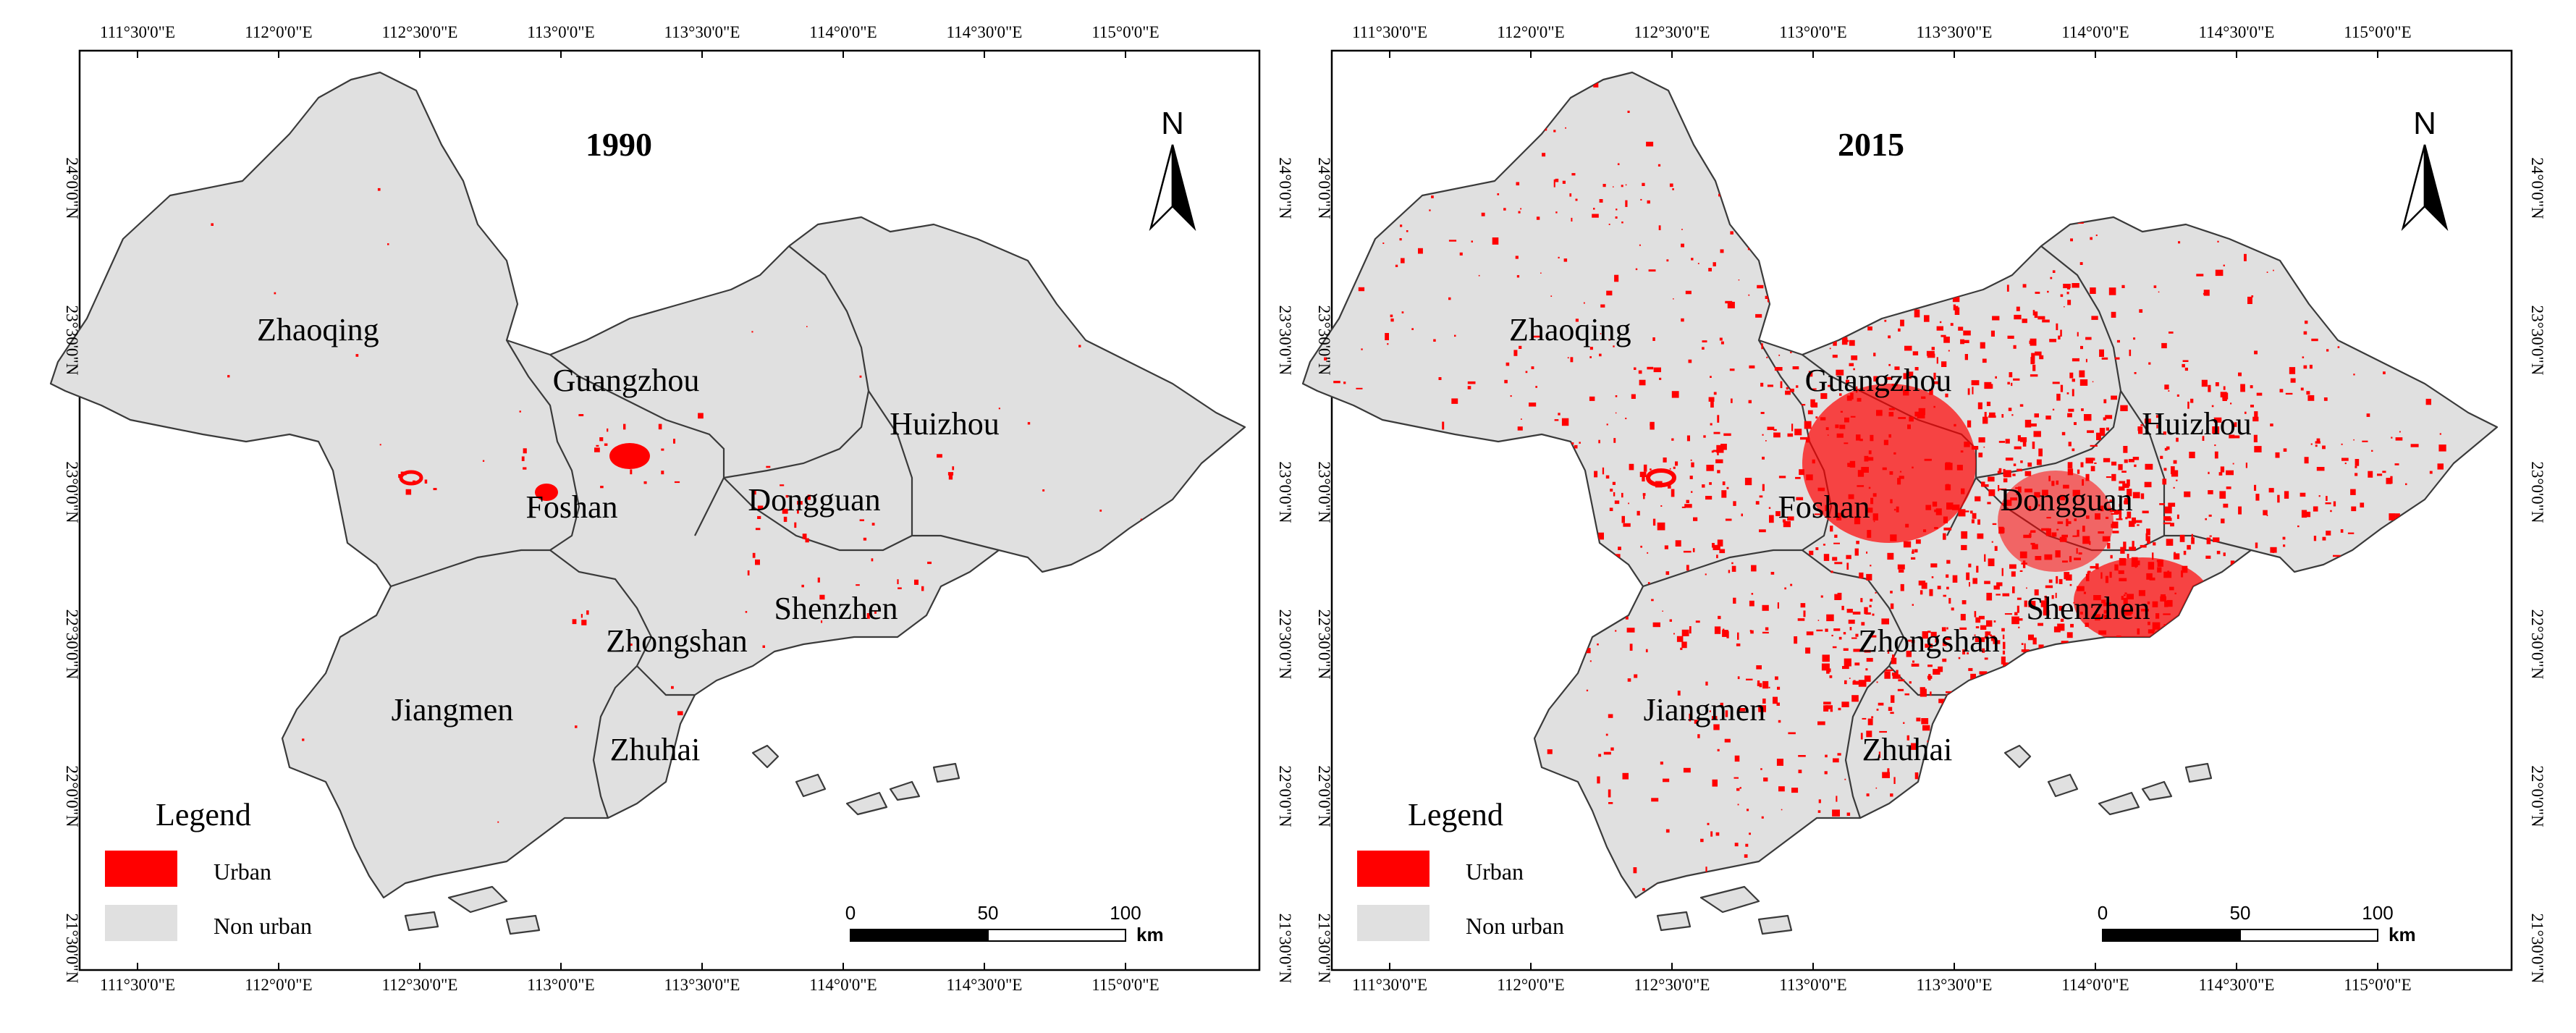  I want to click on city-label-dongguan: Dongguan, so click(2066, 500).